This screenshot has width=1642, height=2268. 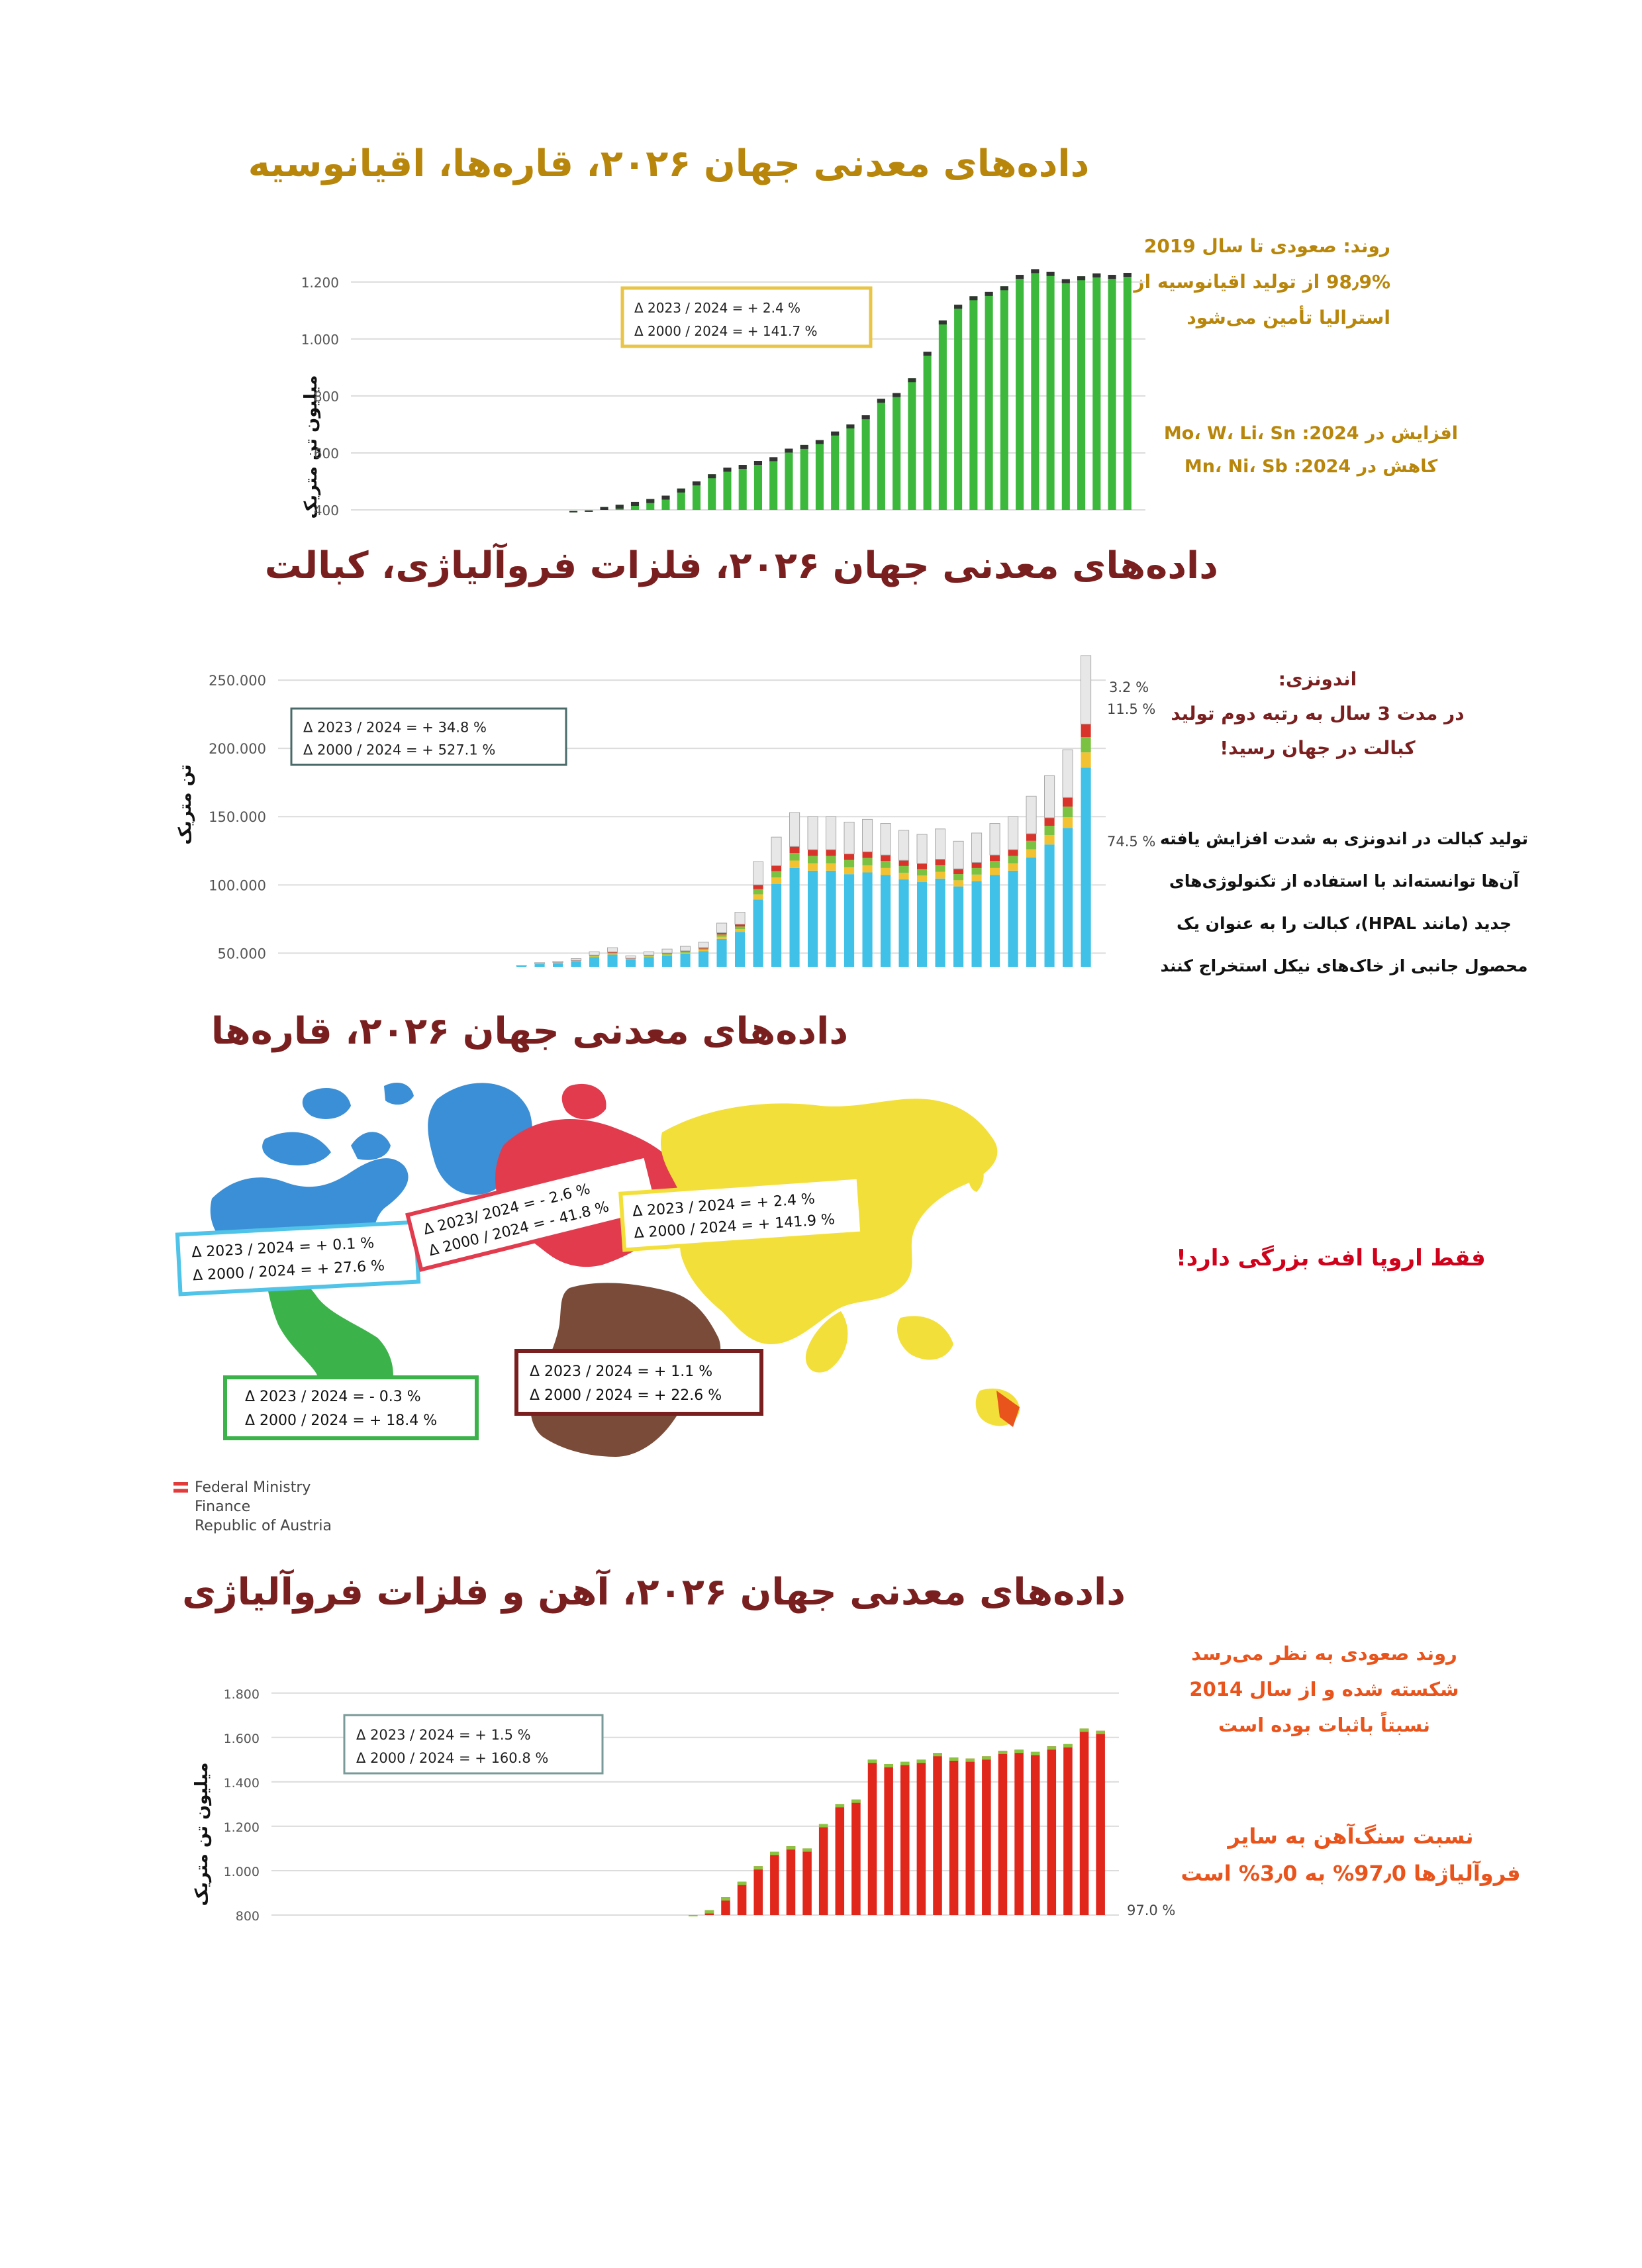 I want to click on chart2-note-1: در مدت 3 سال به رتبه دوم تولید, so click(x=1318, y=713).